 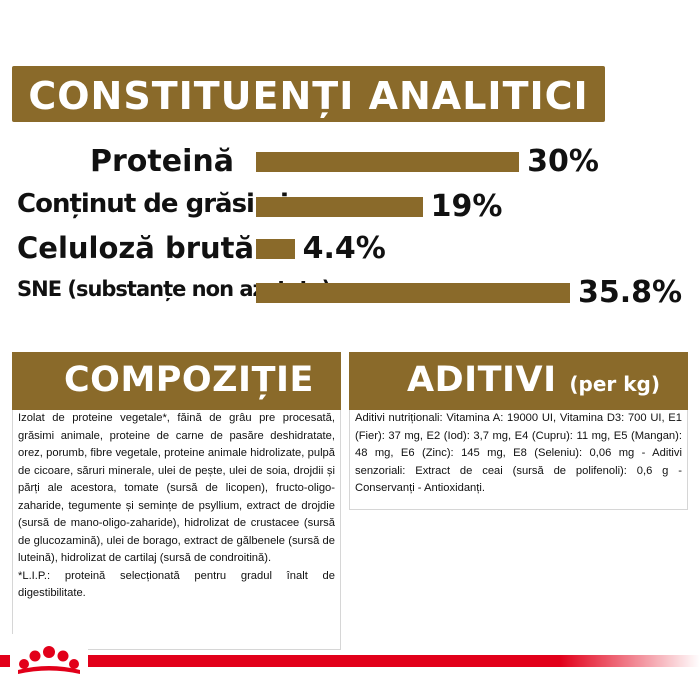 I want to click on analytic-header: CONSTITUENȚI ANALITICI, so click(x=308, y=94).